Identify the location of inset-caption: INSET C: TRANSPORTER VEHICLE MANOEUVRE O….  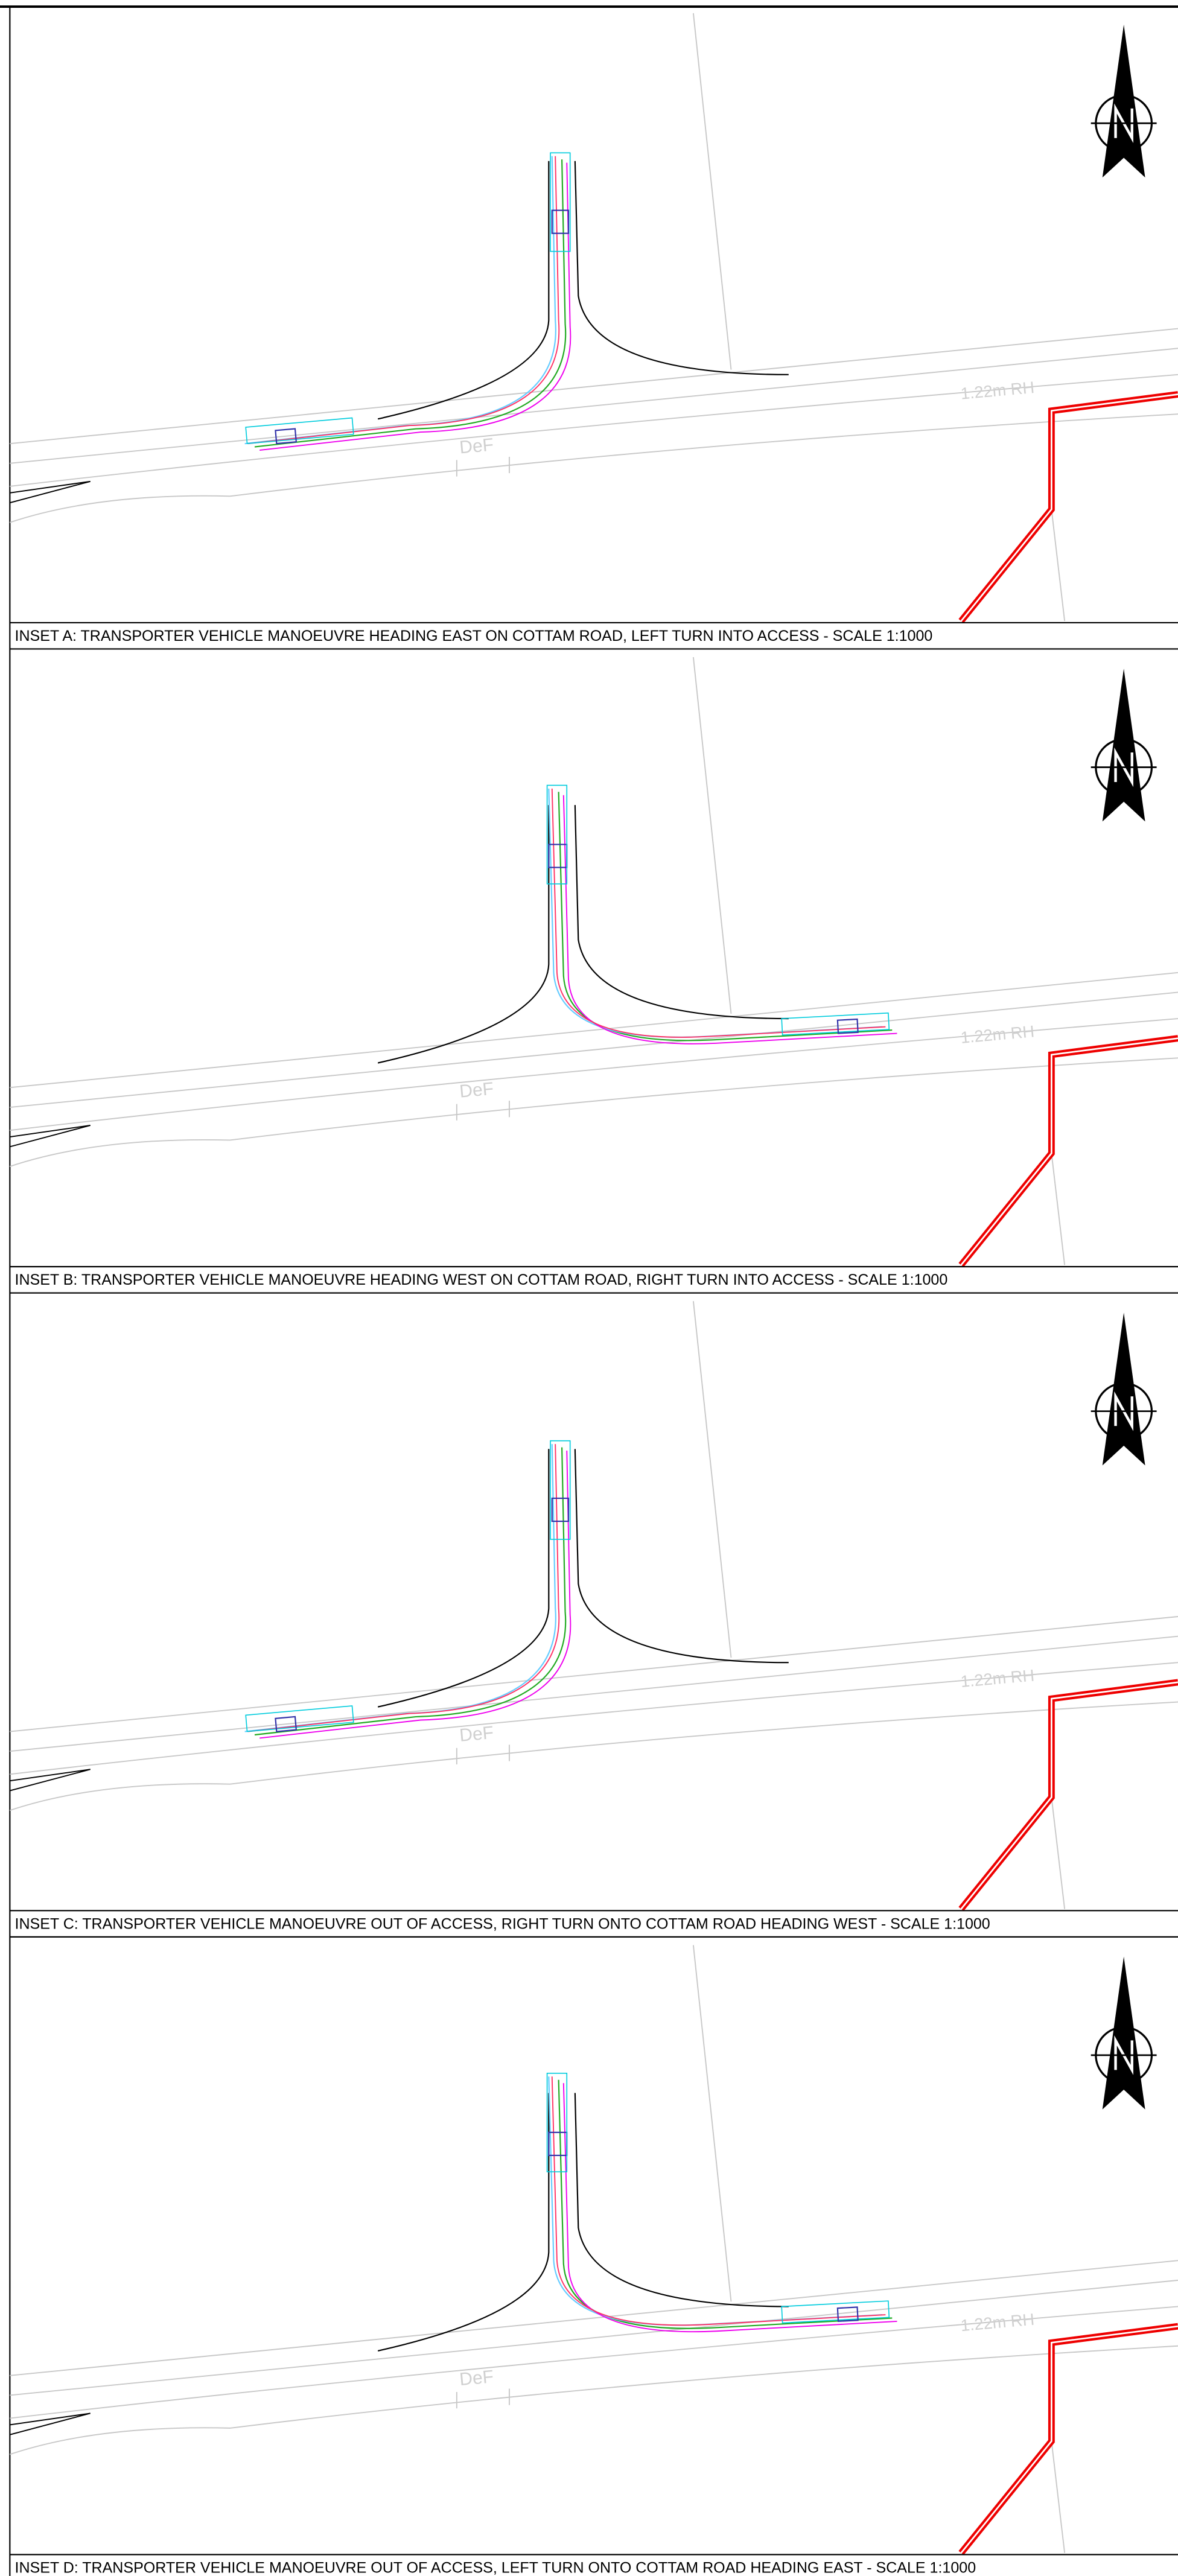
(503, 1923).